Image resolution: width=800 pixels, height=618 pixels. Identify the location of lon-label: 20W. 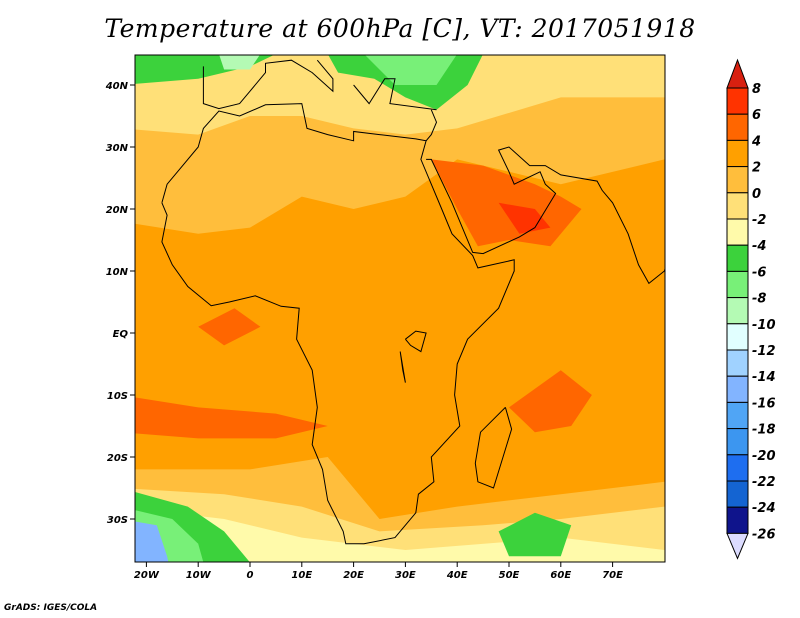
(147, 575).